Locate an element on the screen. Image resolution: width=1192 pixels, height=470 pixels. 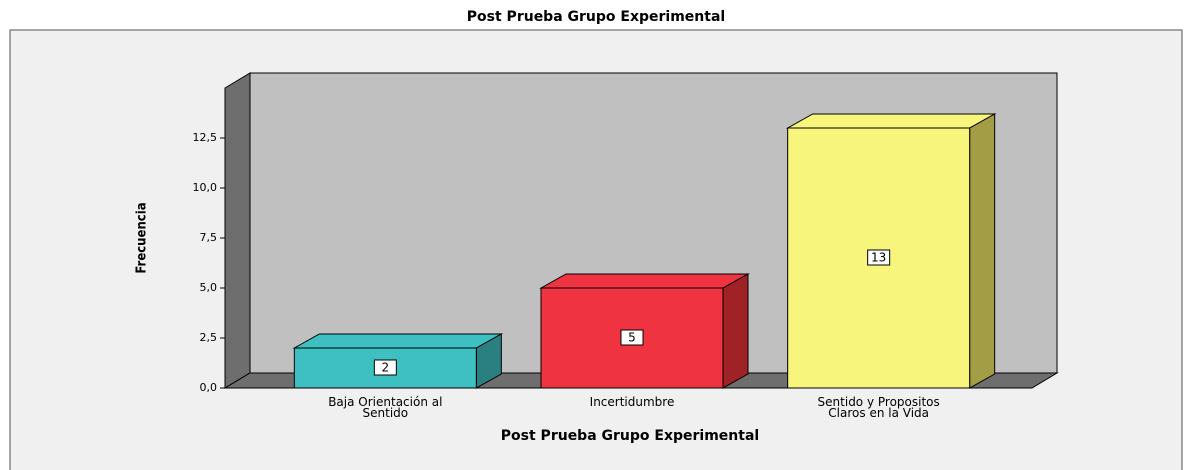
y-axis-title: Frecuencia is located at coordinates (142, 237).